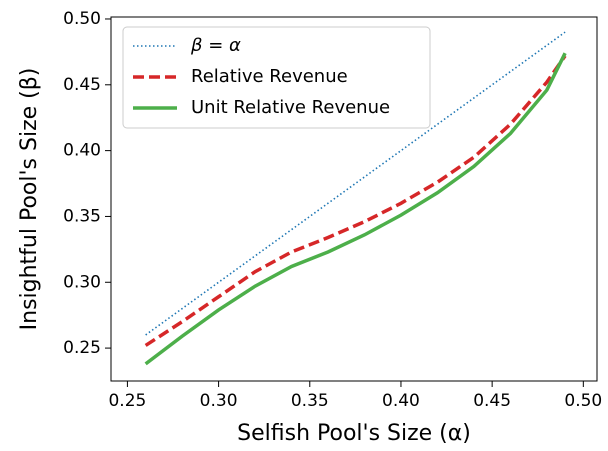 Image resolution: width=608 pixels, height=451 pixels. What do you see at coordinates (82, 348) in the screenshot?
I see `y-tick-label: 0.25` at bounding box center [82, 348].